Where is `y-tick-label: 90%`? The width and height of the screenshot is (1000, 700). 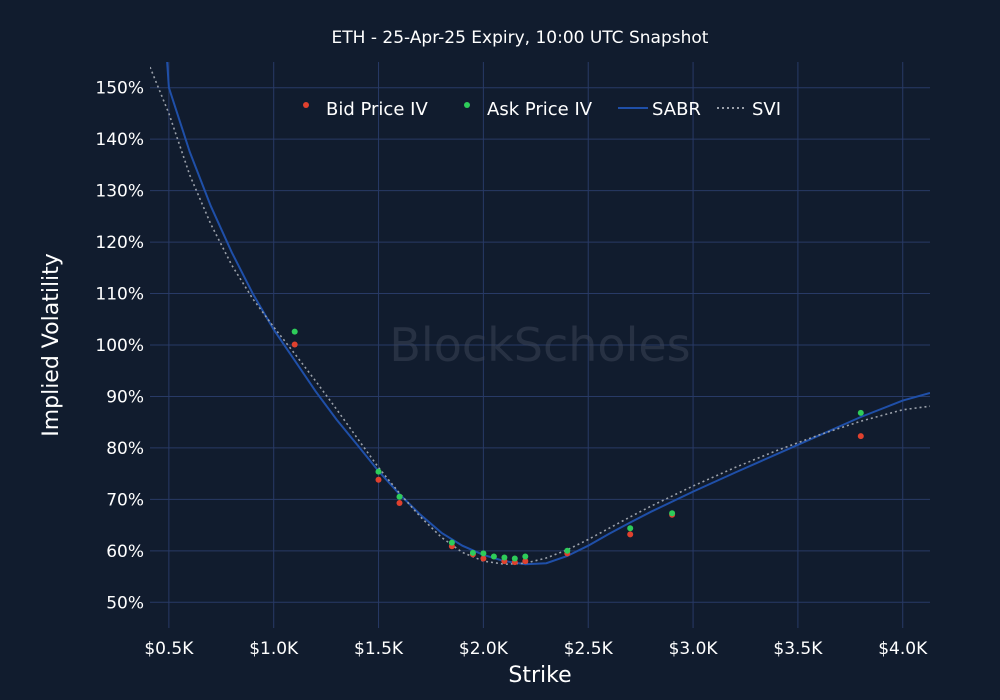
y-tick-label: 90% is located at coordinates (125, 397).